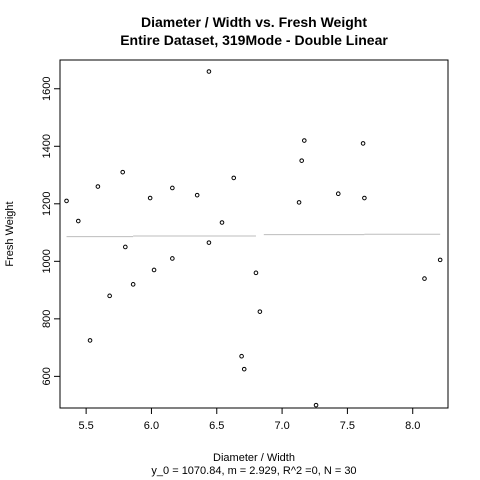 The width and height of the screenshot is (480, 480). I want to click on y-tick-label-1: 600, so click(47, 376).